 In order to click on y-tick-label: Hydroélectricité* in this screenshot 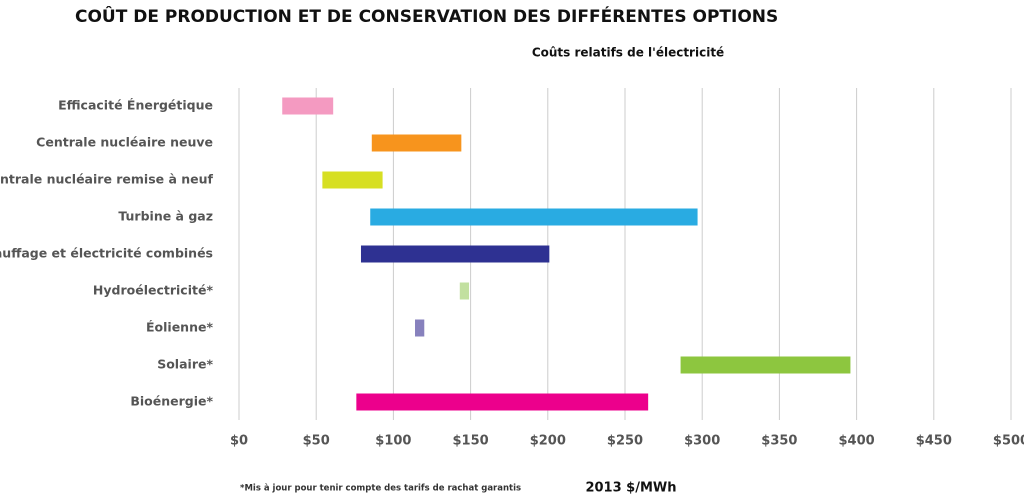, I will do `click(153, 290)`.